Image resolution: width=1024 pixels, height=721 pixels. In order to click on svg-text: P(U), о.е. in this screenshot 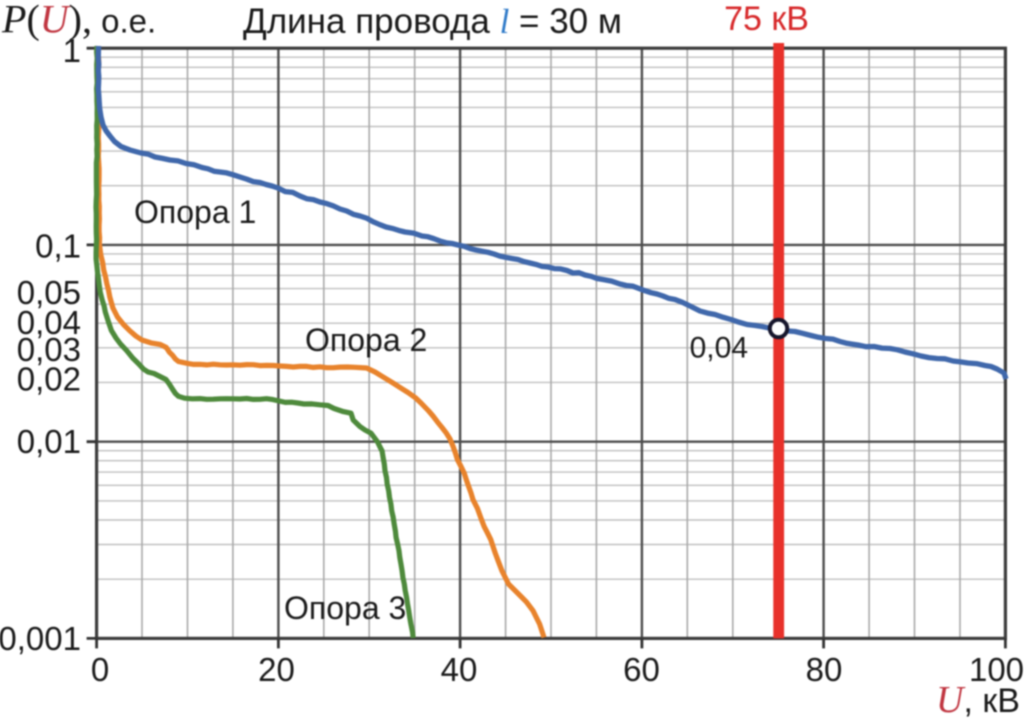, I will do `click(78, 21)`.